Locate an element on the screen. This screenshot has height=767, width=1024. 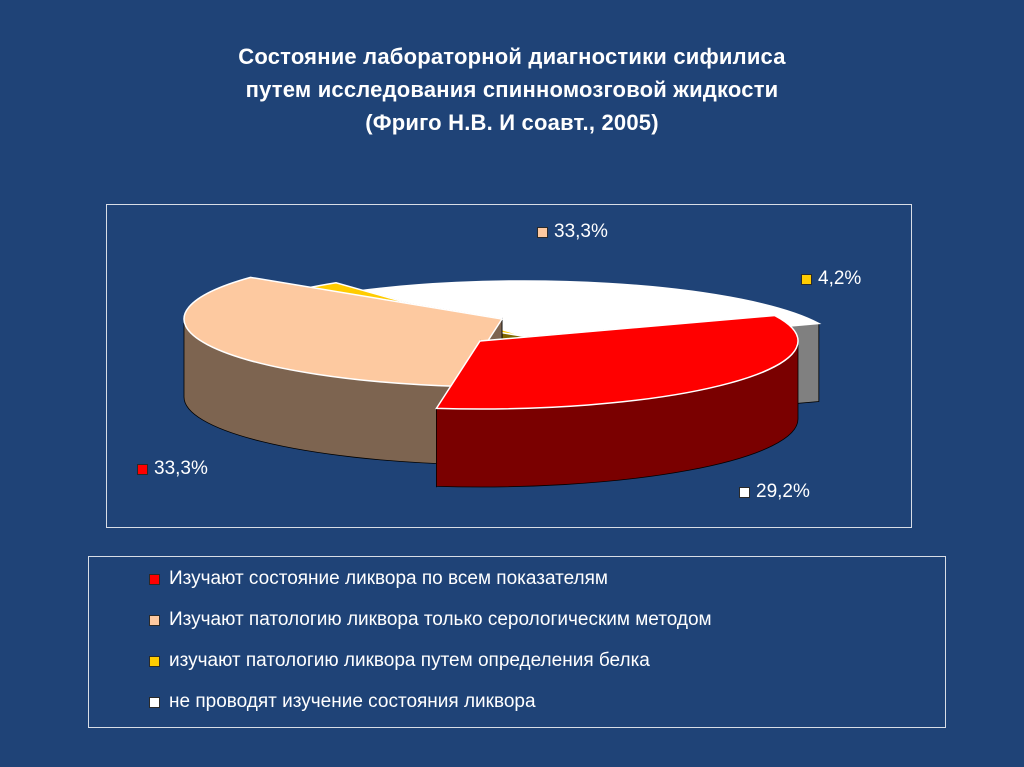
data-label-1: 33,3% is located at coordinates (572, 232).